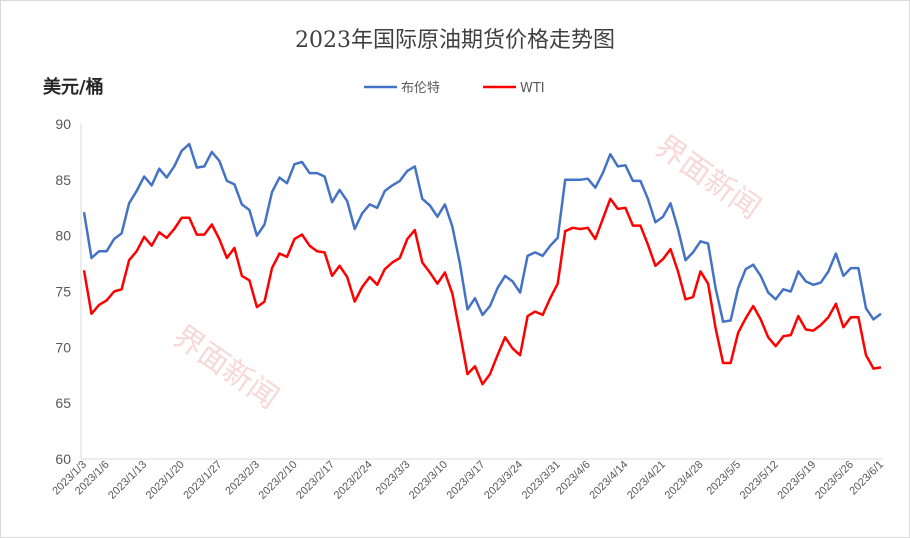  What do you see at coordinates (454, 88) in the screenshot?
I see `legend: 布伦特 WTI` at bounding box center [454, 88].